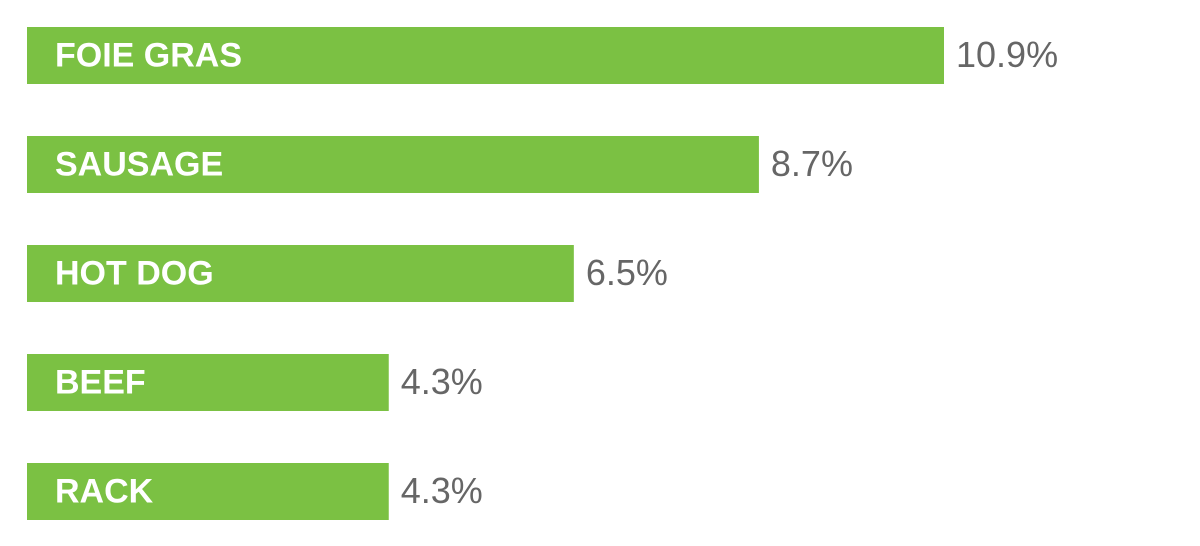 This screenshot has height=546, width=1200. Describe the element at coordinates (100, 382) in the screenshot. I see `category-label: BEEF` at that location.